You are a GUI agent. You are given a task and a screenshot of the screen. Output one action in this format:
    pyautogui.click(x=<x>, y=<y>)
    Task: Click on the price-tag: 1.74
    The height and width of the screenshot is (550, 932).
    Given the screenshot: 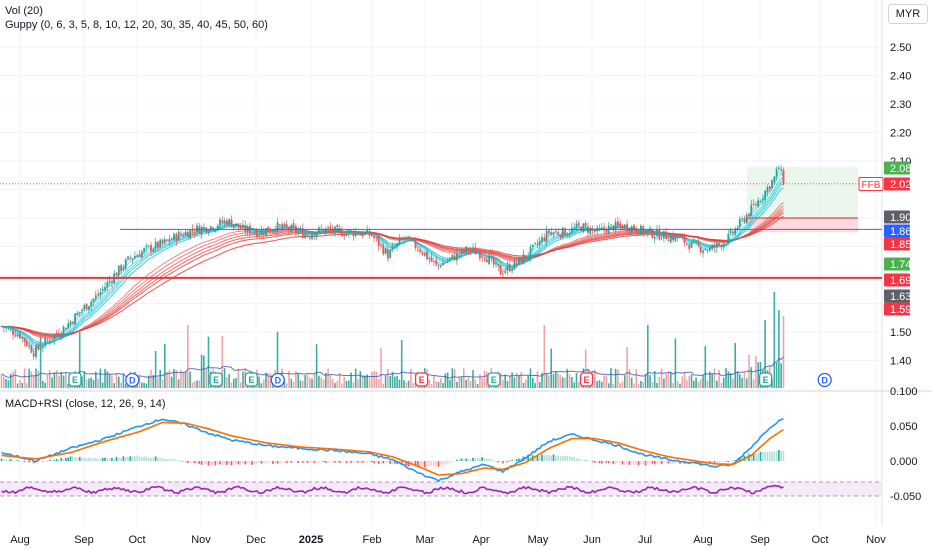 What is the action you would take?
    pyautogui.click(x=897, y=264)
    